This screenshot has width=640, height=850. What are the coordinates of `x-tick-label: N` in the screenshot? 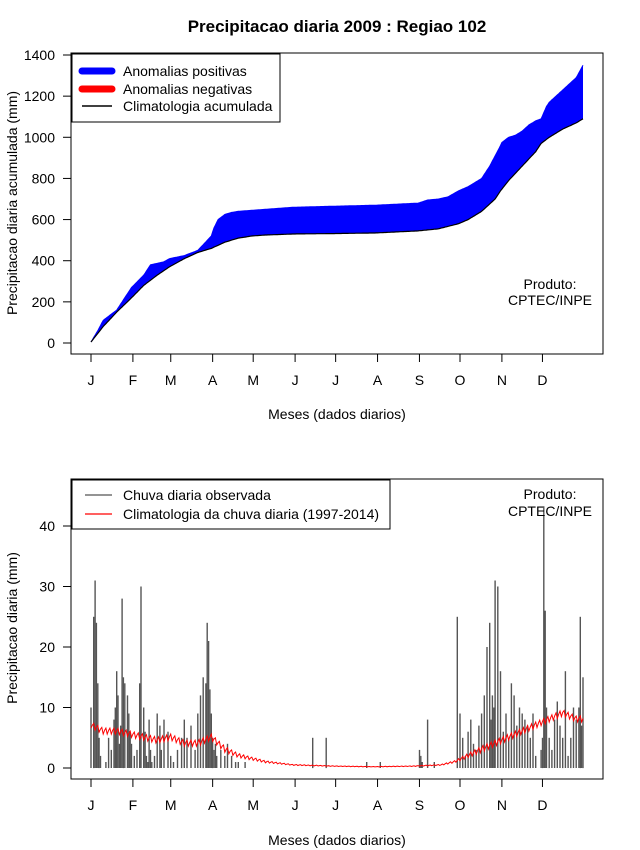 It's located at (502, 805).